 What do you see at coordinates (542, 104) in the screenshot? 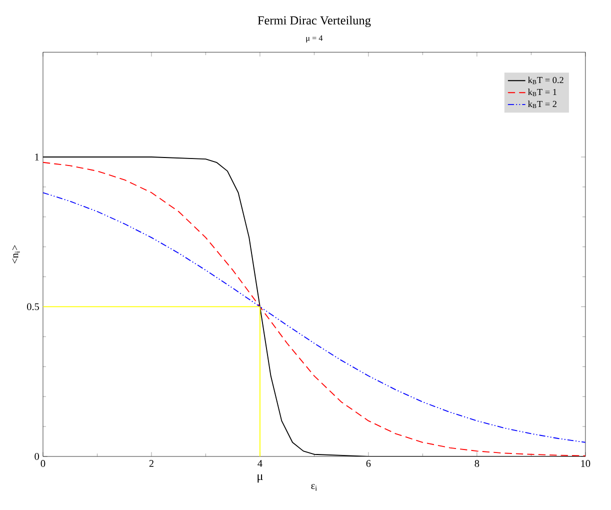
I see `legend-label: k$_{B}$T = 2` at bounding box center [542, 104].